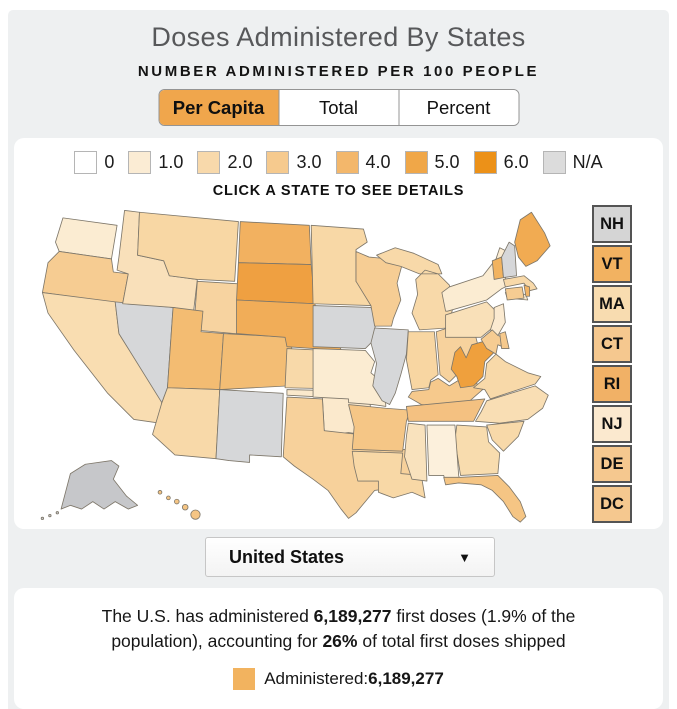 This screenshot has height=709, width=677. I want to click on state-ar, so click(379, 428).